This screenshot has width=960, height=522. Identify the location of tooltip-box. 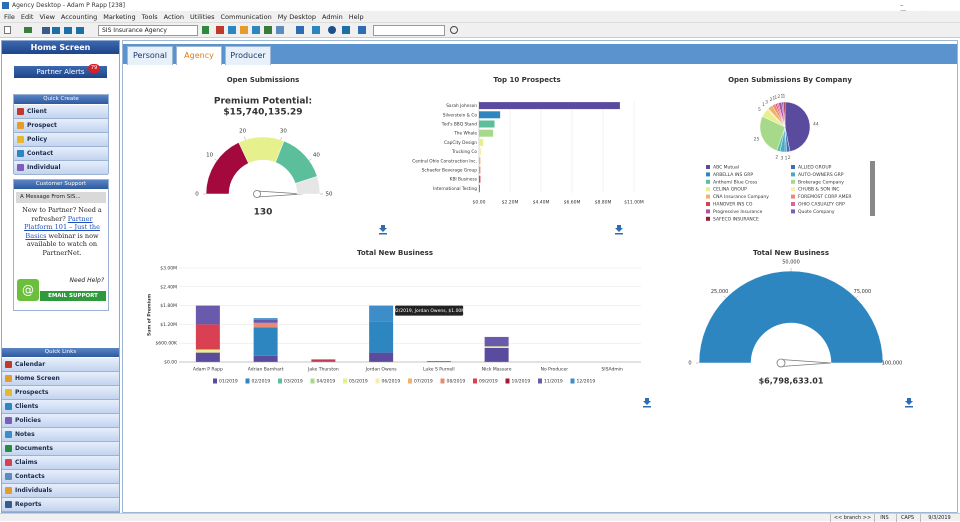
(429, 310).